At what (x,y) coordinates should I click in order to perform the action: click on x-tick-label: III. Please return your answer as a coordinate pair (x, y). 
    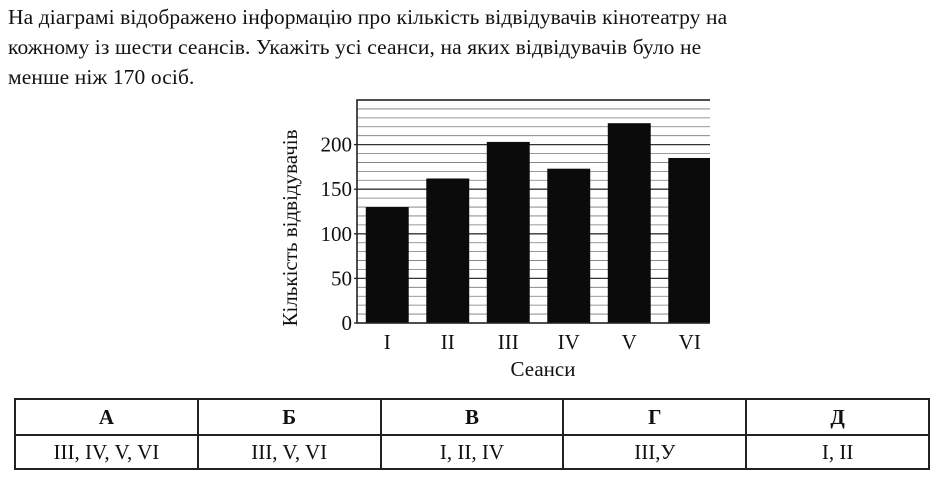
    Looking at the image, I should click on (508, 342).